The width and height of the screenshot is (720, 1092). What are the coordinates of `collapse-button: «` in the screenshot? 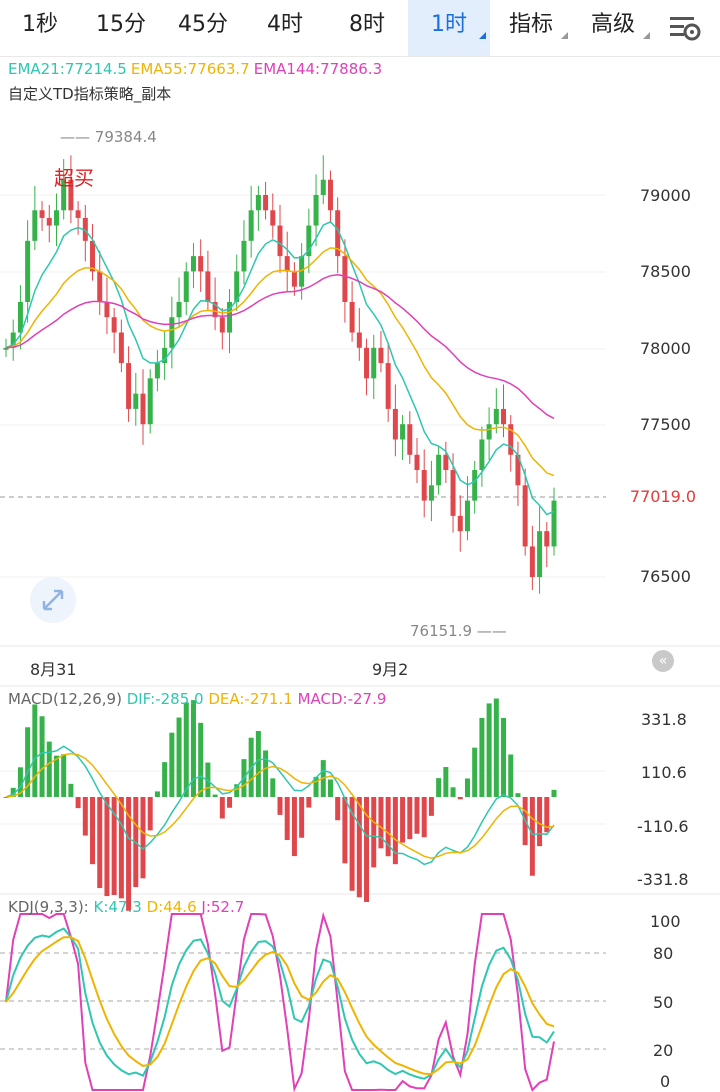 It's located at (663, 661).